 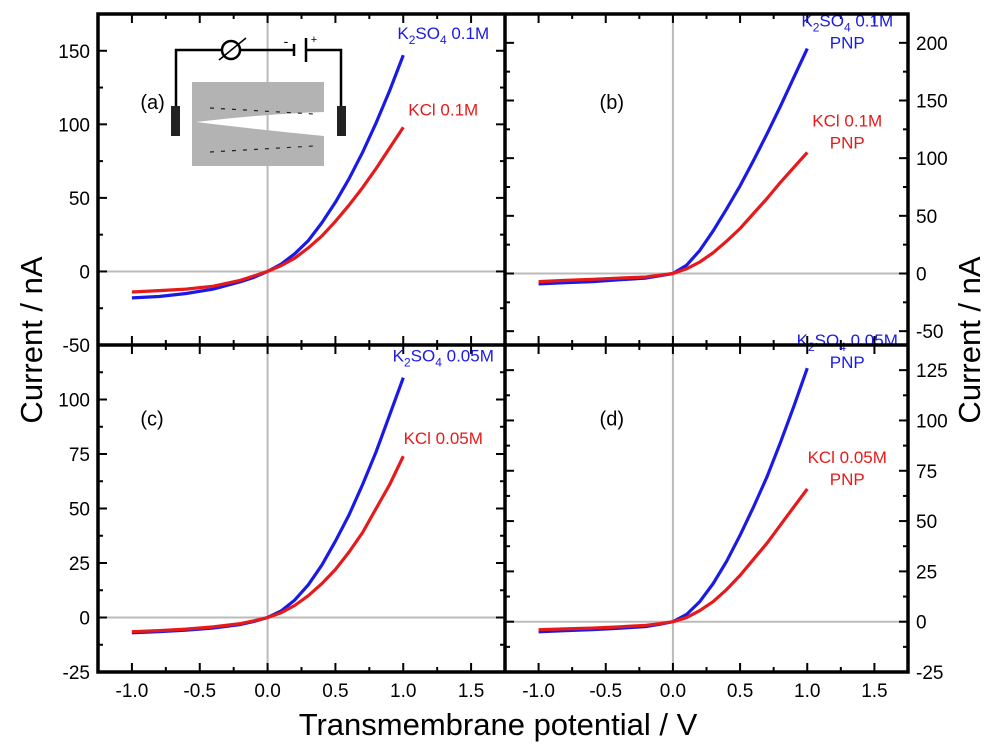 What do you see at coordinates (286, 41) in the screenshot?
I see `battery-minus-label: -` at bounding box center [286, 41].